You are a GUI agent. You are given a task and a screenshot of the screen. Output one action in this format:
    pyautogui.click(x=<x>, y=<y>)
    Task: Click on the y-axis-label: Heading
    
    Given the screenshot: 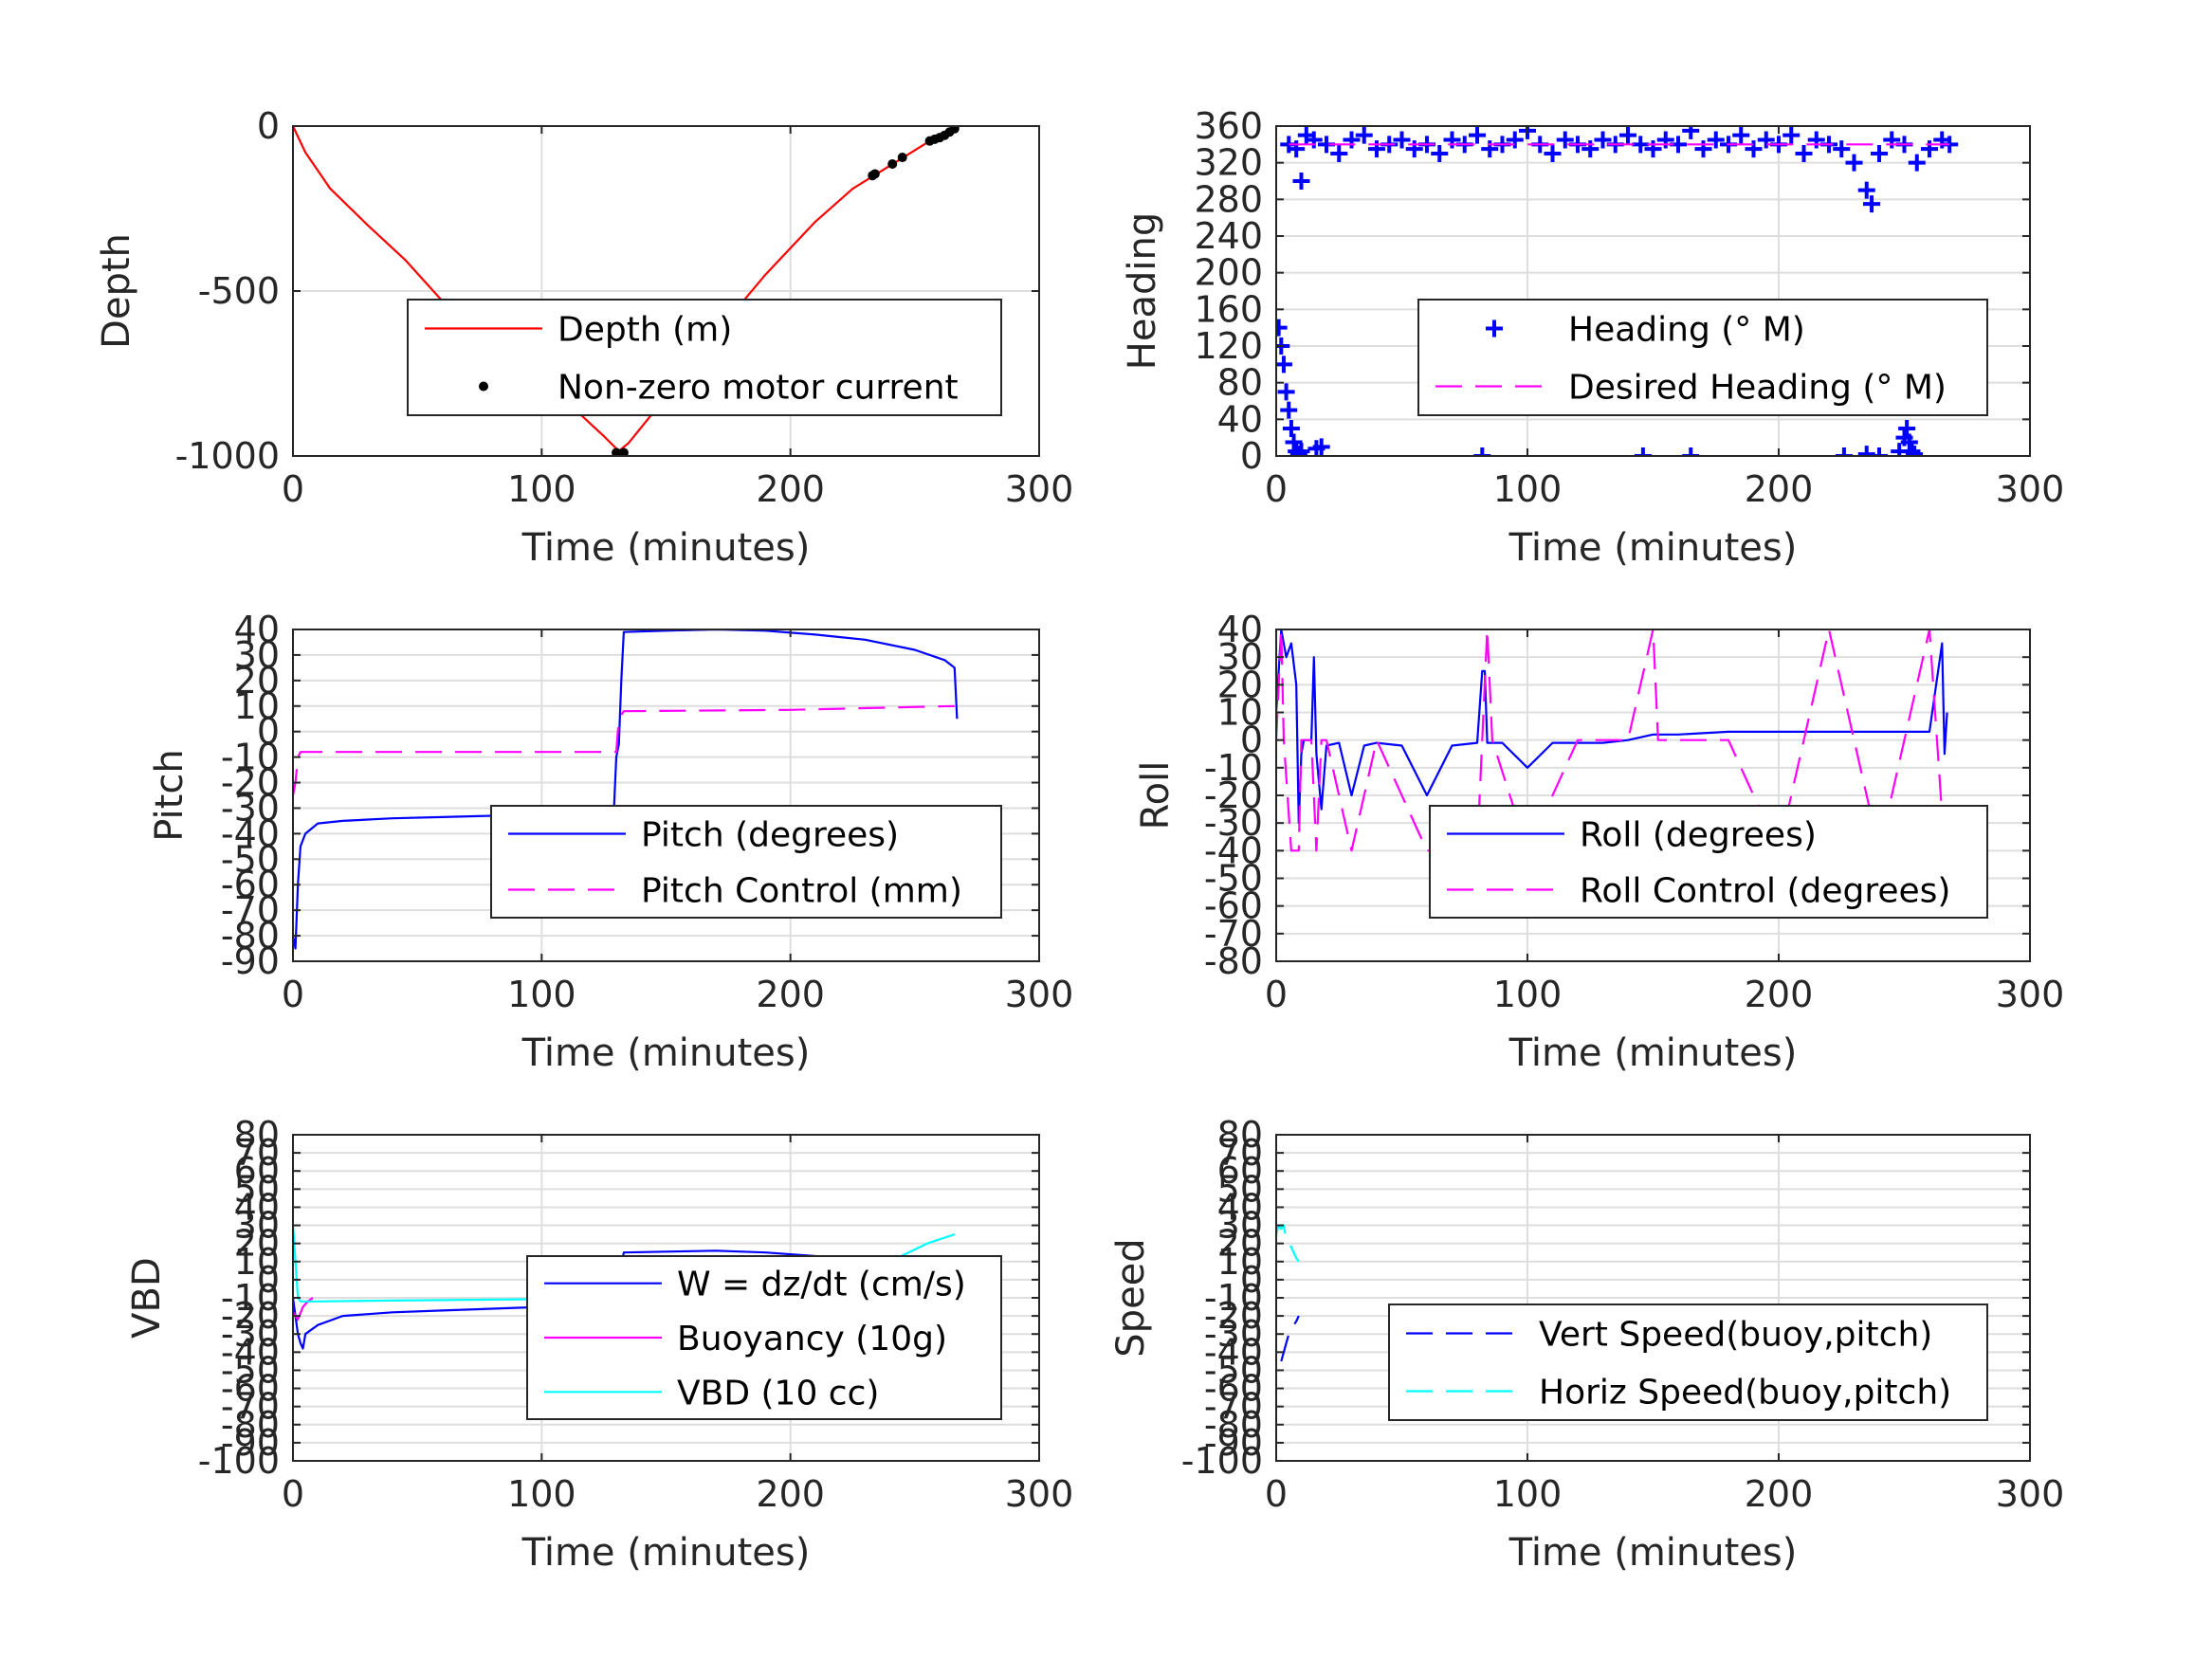 What is the action you would take?
    pyautogui.click(x=1142, y=291)
    